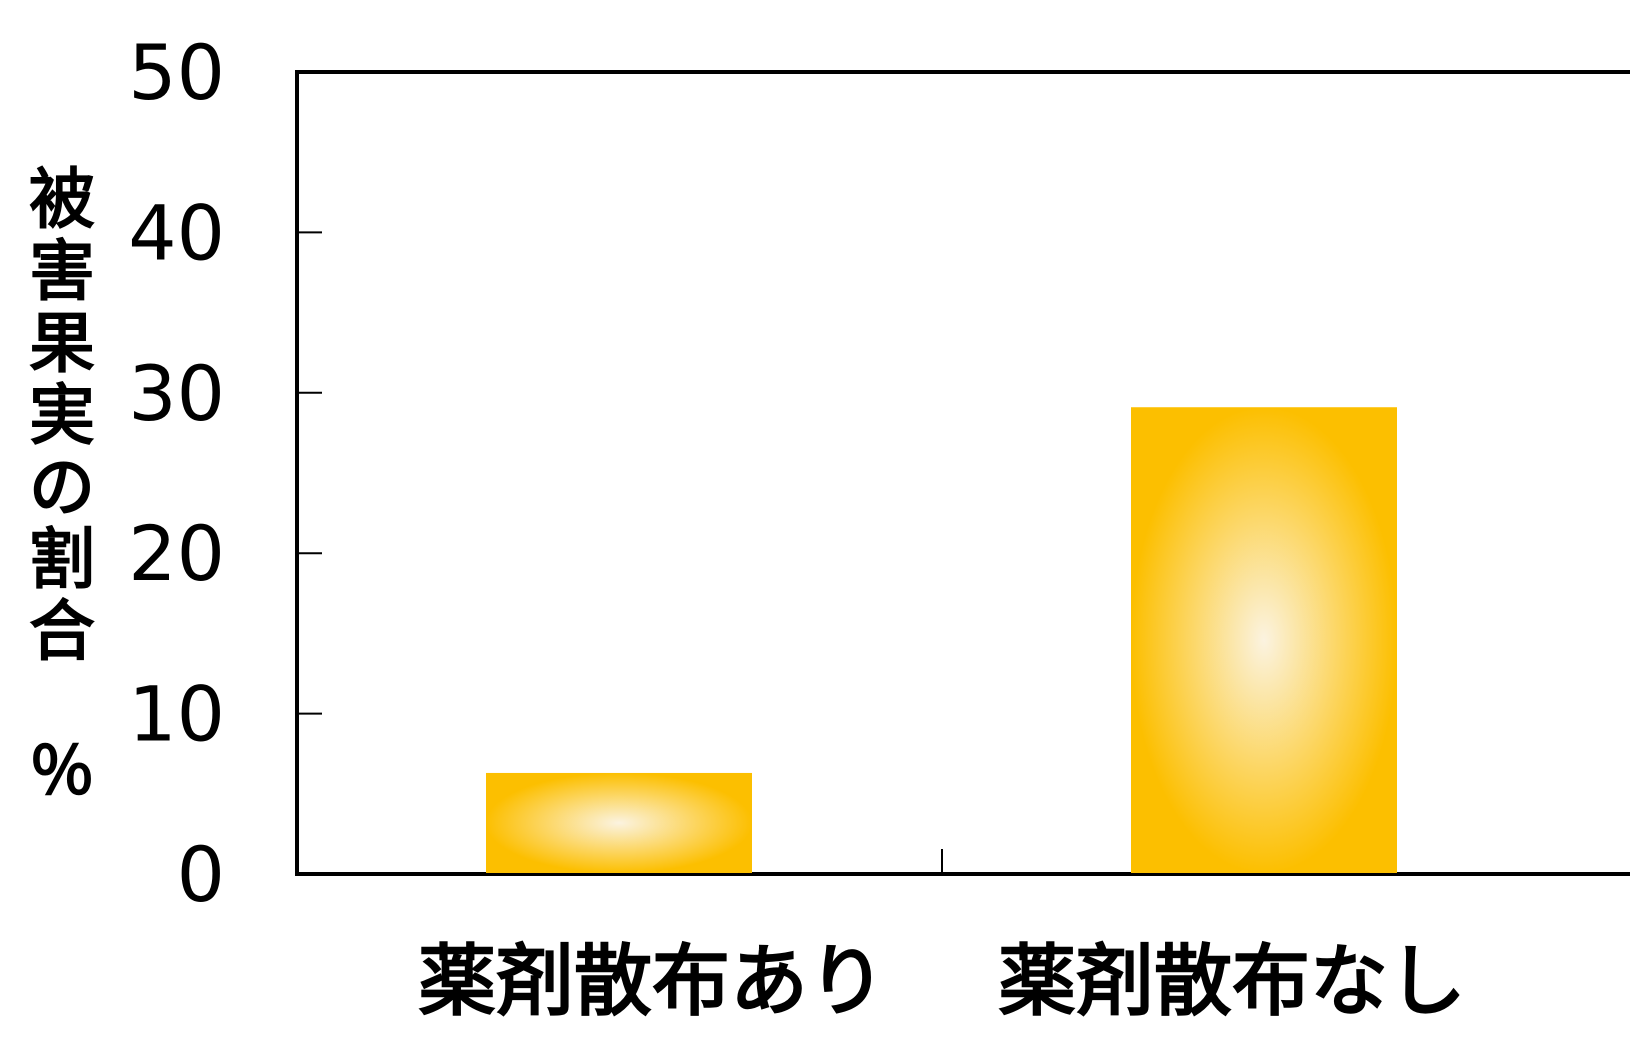  I want to click on y-axis-label-char: 害, so click(62, 271).